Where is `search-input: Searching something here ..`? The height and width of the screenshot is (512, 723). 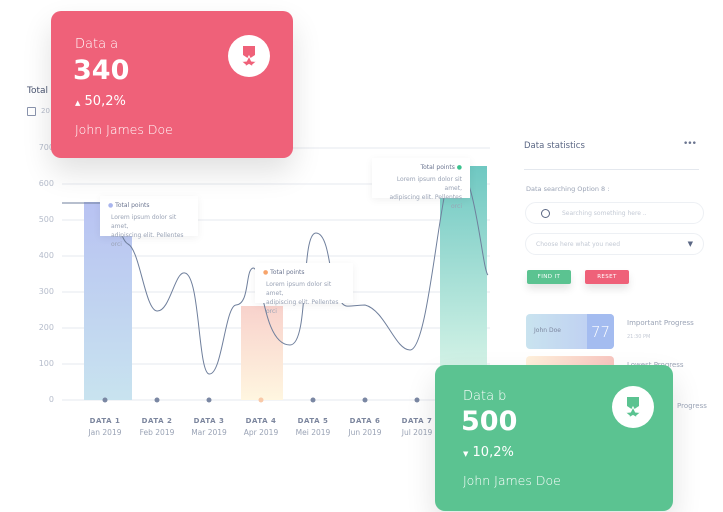
search-input: Searching something here .. is located at coordinates (614, 213).